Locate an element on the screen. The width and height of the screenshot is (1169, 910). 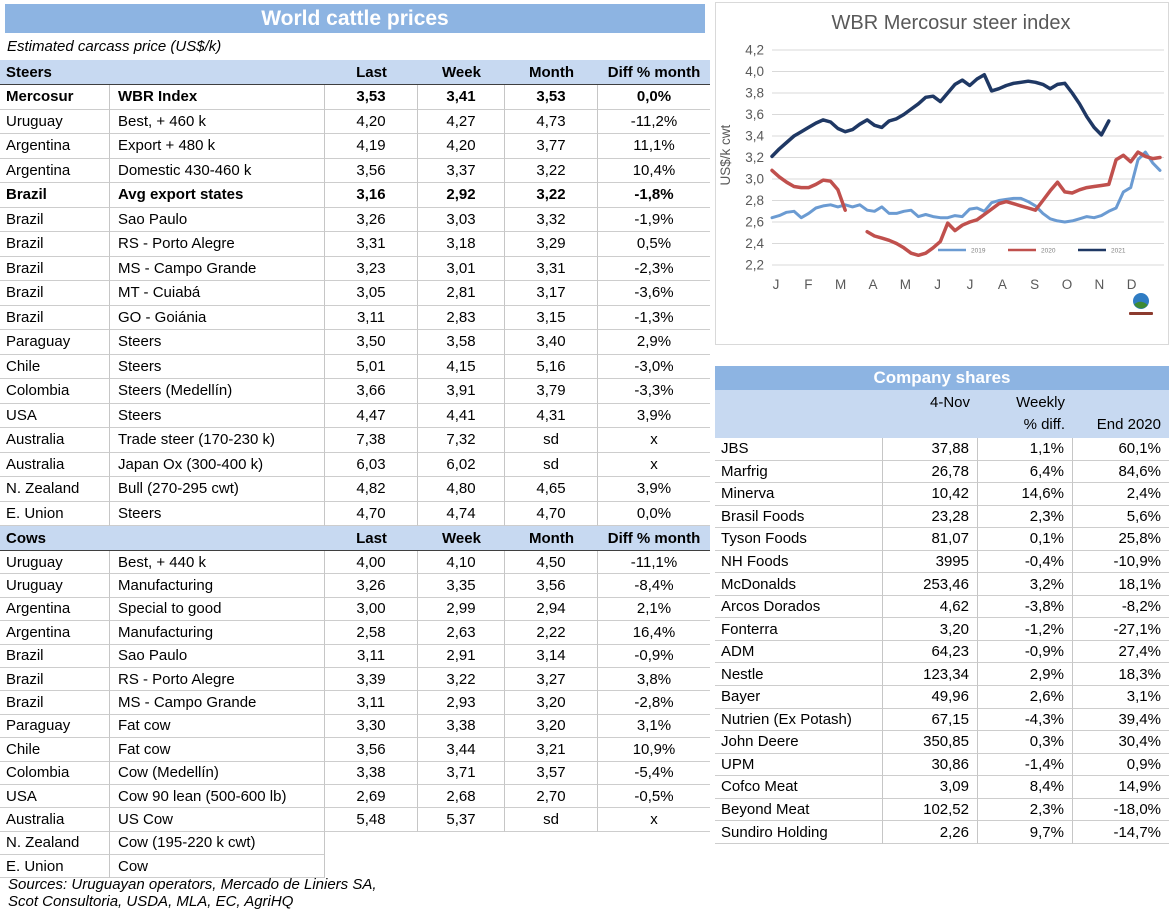
value-cell: 3,18 is located at coordinates (461, 244).